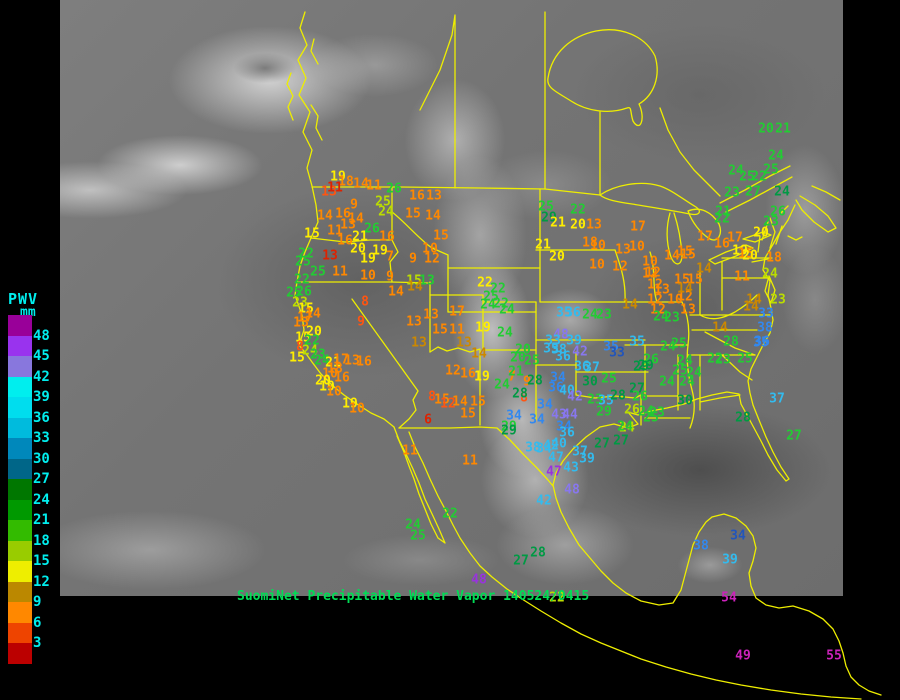 The image size is (900, 700). What do you see at coordinates (580, 452) in the screenshot?
I see `station-value: 37` at bounding box center [580, 452].